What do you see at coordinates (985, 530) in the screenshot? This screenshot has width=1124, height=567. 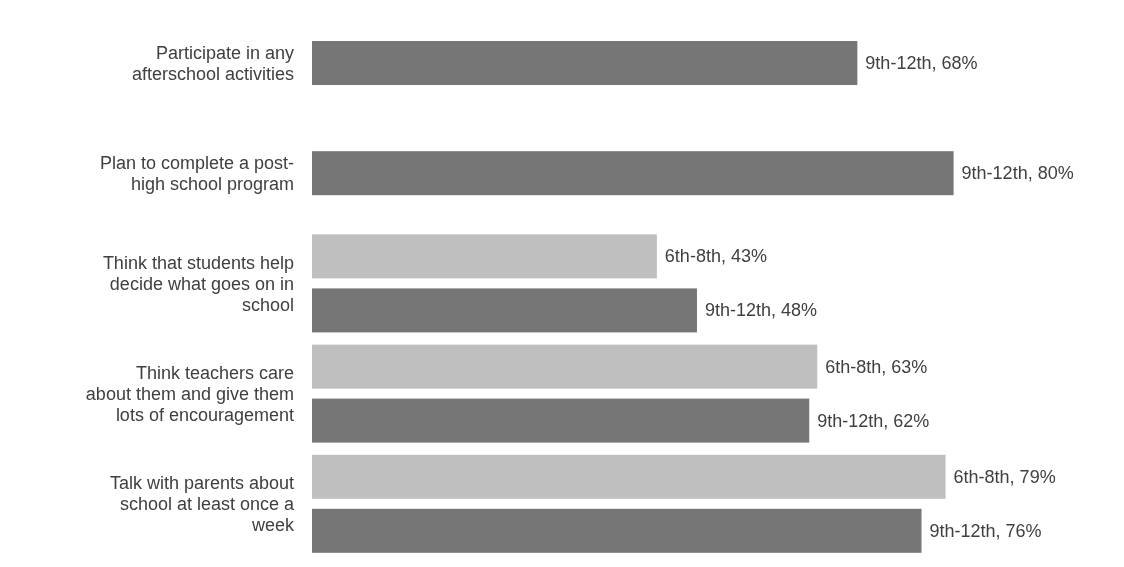 I see `data-label: 9th-12th, 76%` at bounding box center [985, 530].